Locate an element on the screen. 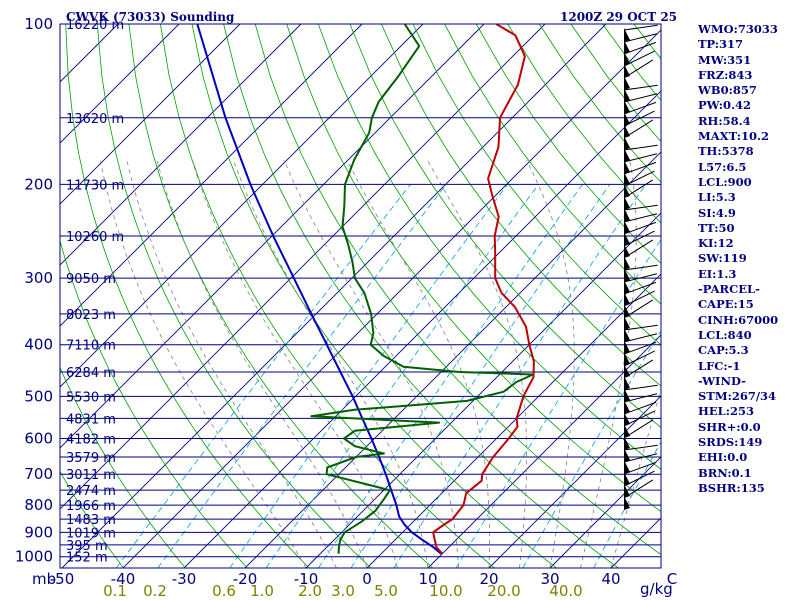  height-label: 4831 m is located at coordinates (91, 419).